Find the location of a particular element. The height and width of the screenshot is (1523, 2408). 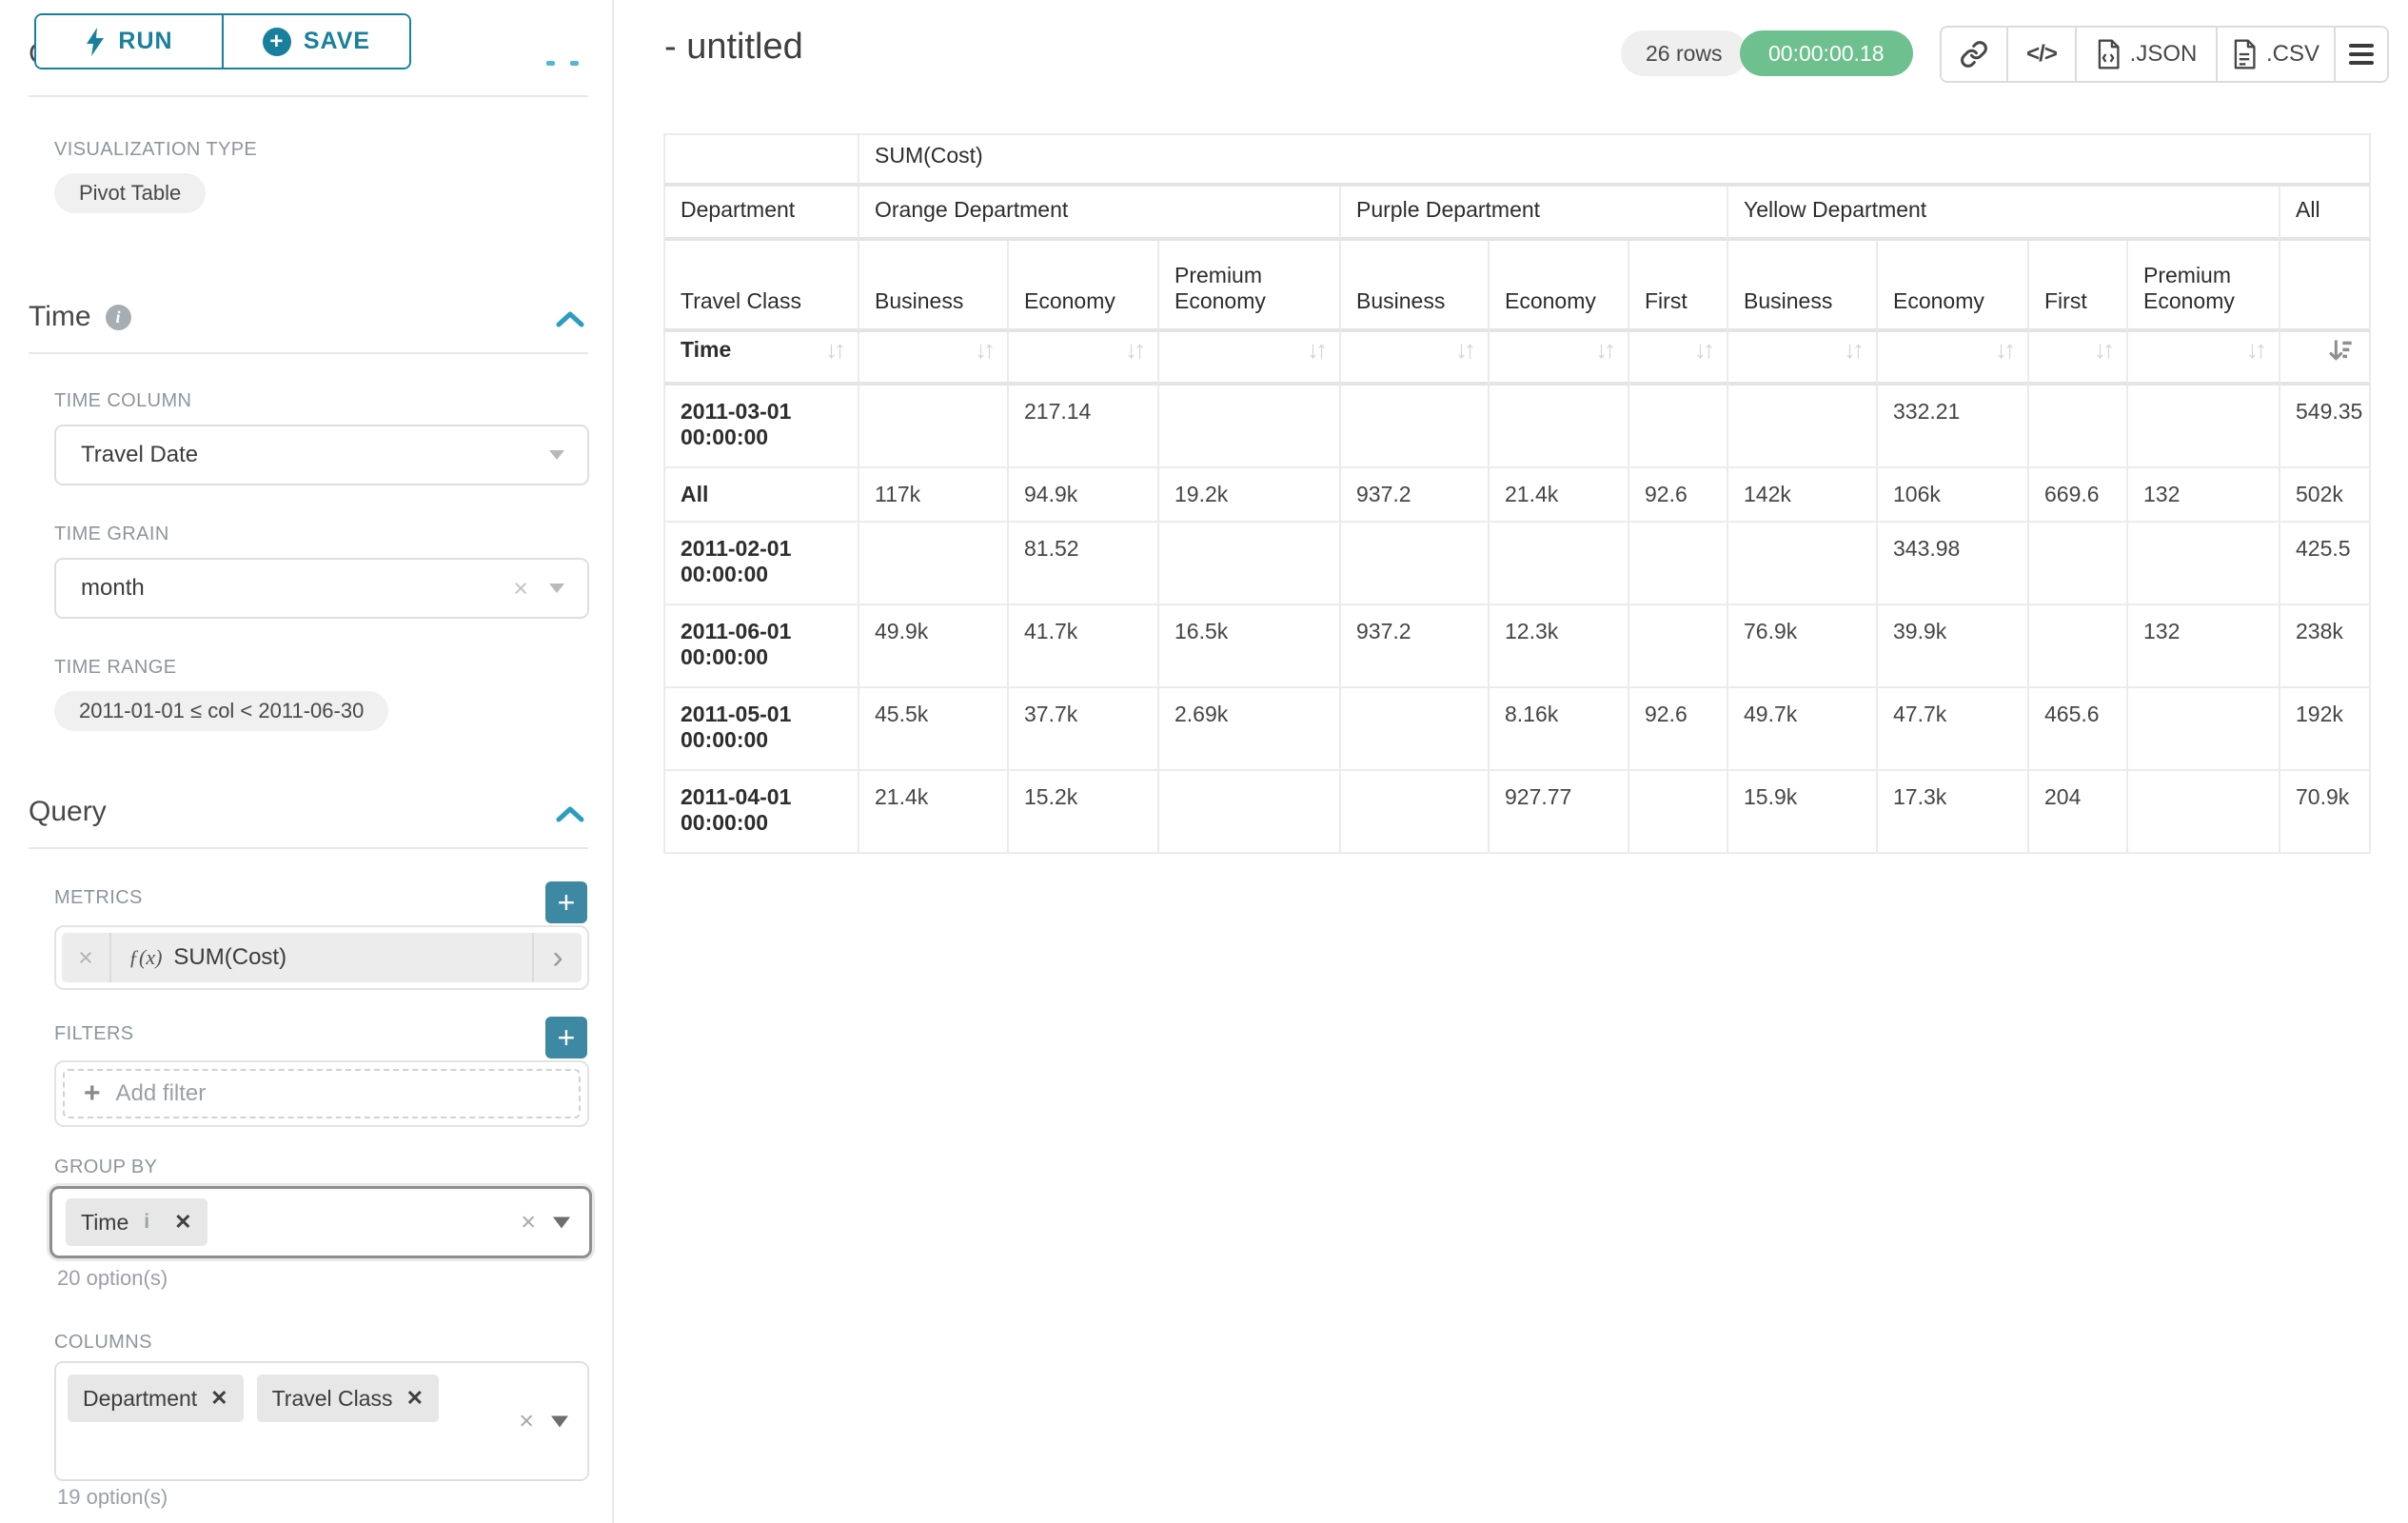

query-section-header: Query is located at coordinates (68, 812).